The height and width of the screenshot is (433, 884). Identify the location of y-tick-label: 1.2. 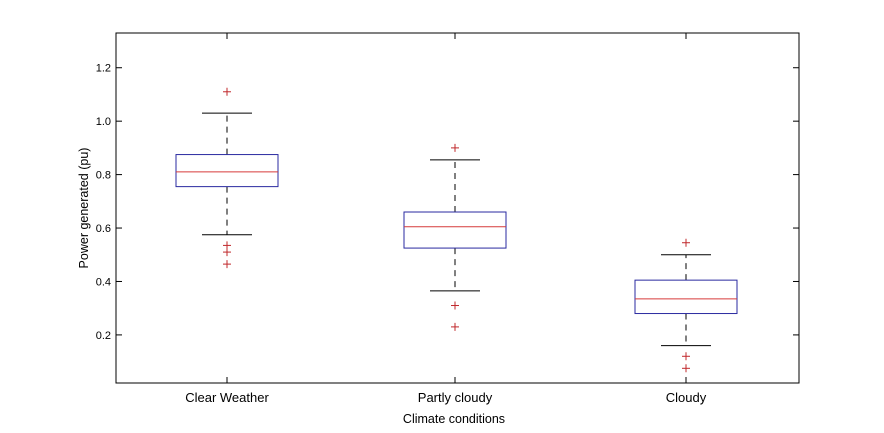
(103, 69).